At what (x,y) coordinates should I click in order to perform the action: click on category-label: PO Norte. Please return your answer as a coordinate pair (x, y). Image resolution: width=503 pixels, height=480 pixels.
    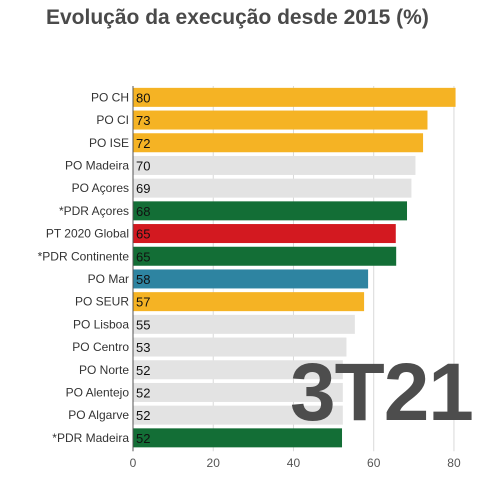
    Looking at the image, I should click on (104, 370).